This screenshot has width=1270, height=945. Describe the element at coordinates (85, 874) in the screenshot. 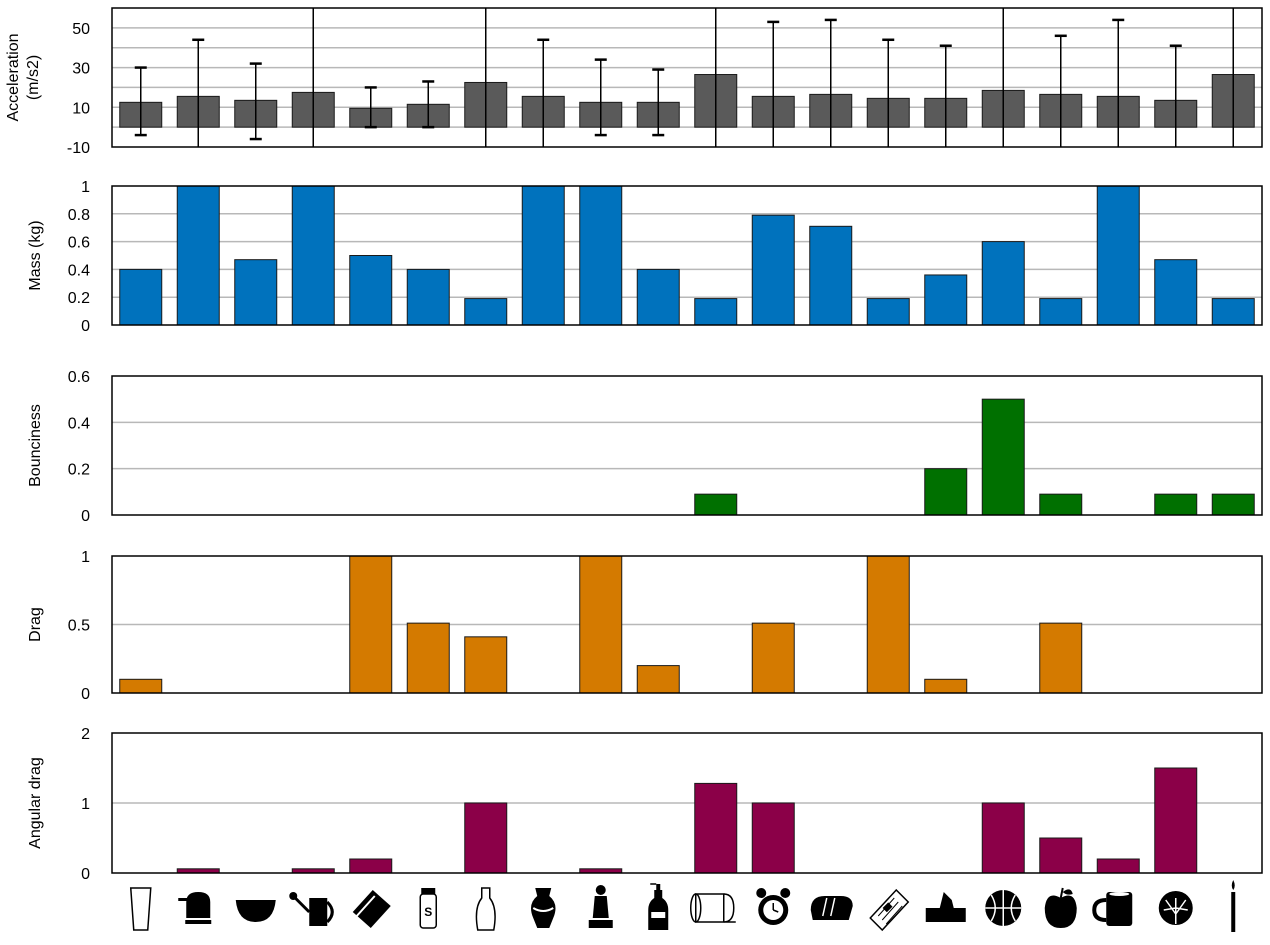

I see `angular-drag-tick-label: 0` at that location.